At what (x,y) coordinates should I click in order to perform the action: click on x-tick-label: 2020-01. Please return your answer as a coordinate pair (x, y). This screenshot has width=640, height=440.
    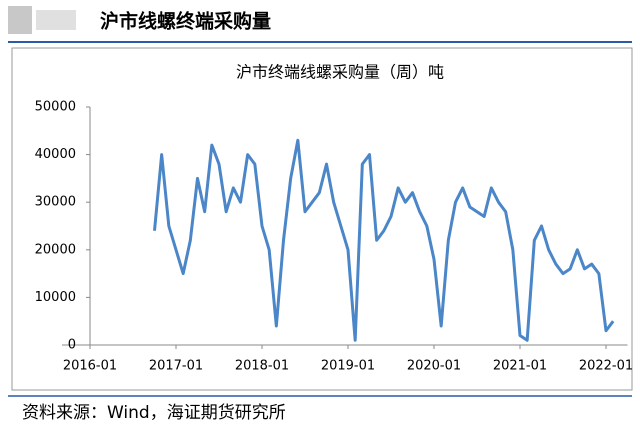
    Looking at the image, I should click on (434, 366).